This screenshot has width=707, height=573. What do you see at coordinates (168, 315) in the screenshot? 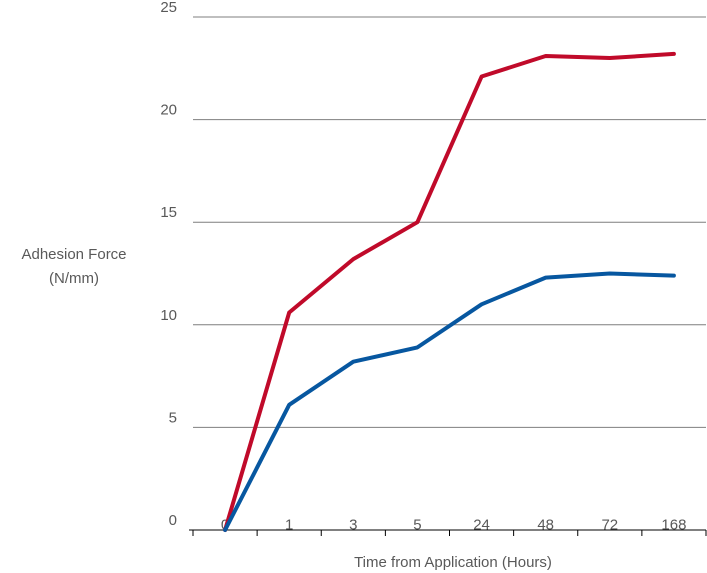
I see `y-tick-label-10: 10` at bounding box center [168, 315].